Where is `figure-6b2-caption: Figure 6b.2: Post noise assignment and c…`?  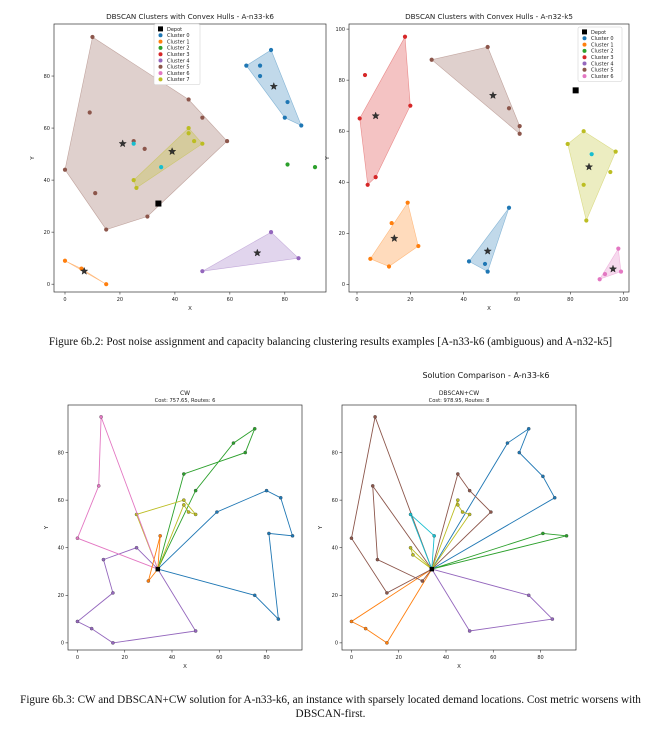
figure-6b2-caption: Figure 6b.2: Post noise assignment and c… is located at coordinates (330, 342).